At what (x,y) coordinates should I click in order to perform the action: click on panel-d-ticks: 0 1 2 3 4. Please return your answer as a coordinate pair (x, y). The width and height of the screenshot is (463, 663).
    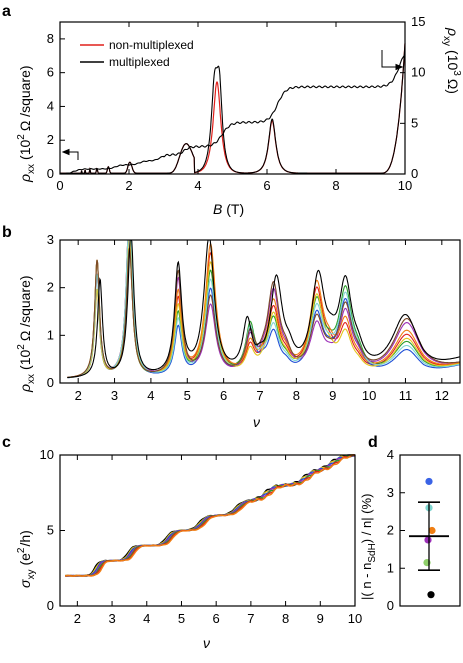
    Looking at the image, I should click on (396, 530).